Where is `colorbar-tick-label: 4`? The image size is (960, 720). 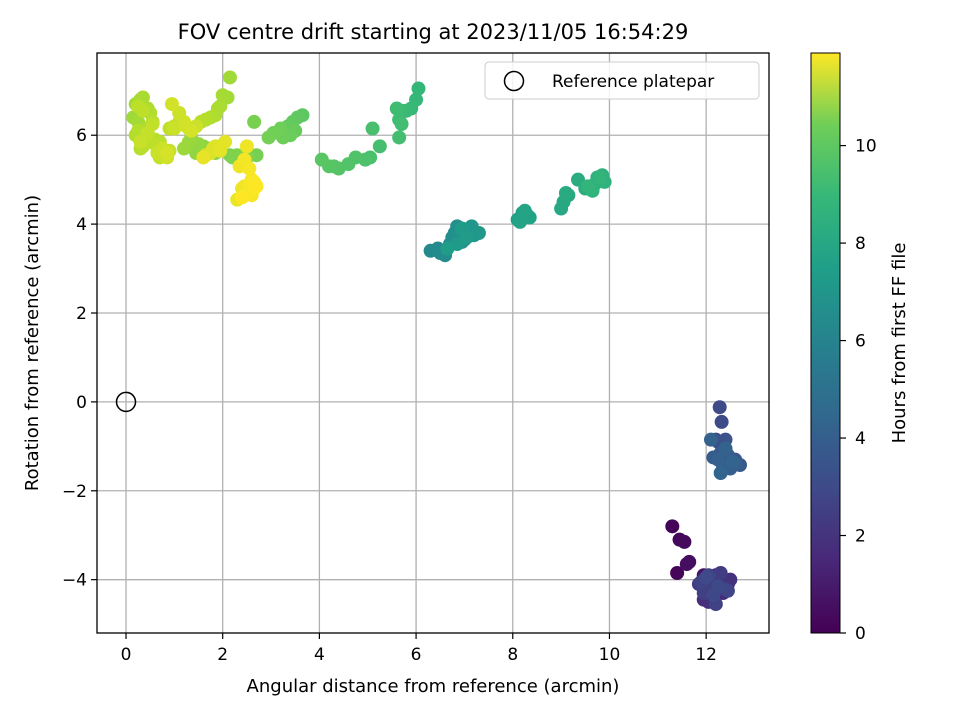
colorbar-tick-label: 4 is located at coordinates (860, 439).